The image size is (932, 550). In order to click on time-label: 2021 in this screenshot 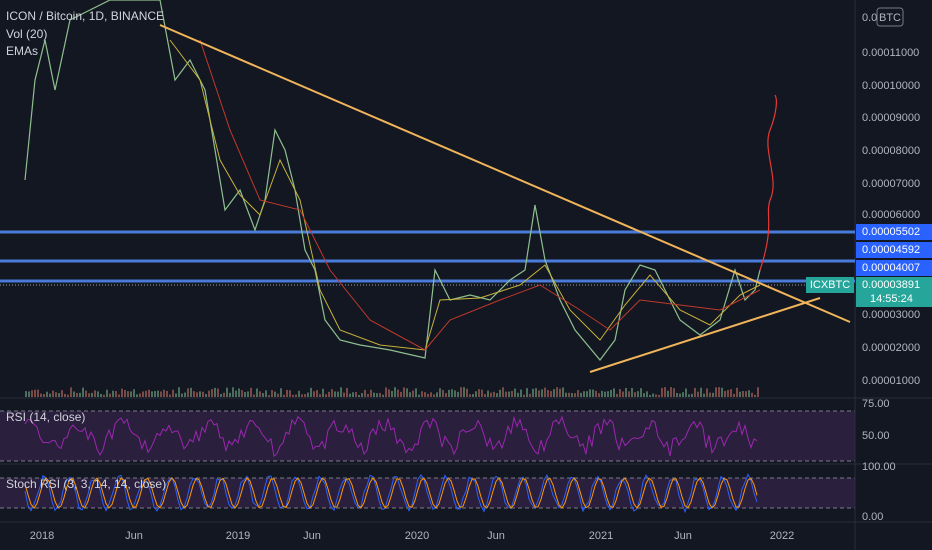, I will do `click(601, 536)`.